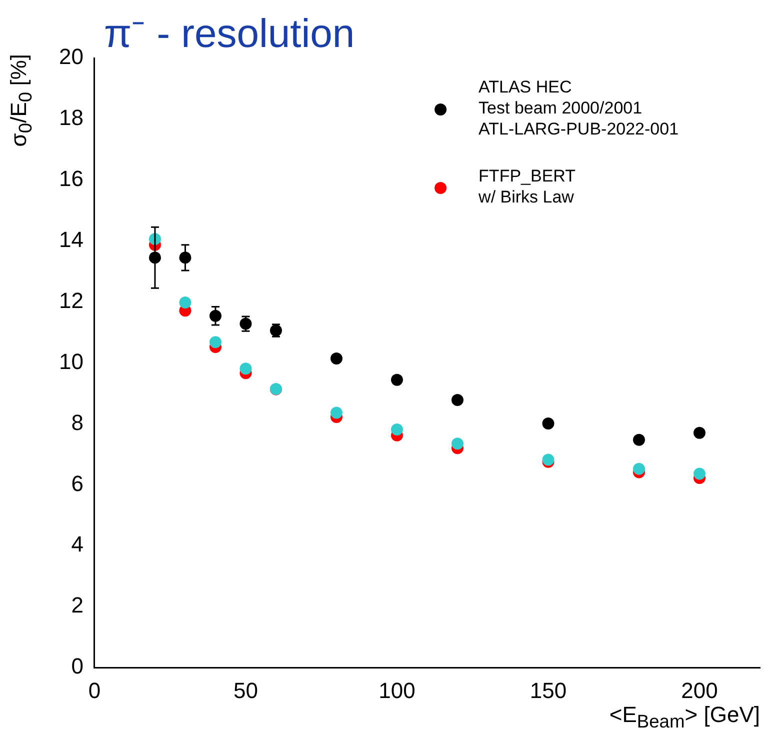 The image size is (774, 736). Describe the element at coordinates (548, 690) in the screenshot. I see `x-tick-label: 150` at that location.